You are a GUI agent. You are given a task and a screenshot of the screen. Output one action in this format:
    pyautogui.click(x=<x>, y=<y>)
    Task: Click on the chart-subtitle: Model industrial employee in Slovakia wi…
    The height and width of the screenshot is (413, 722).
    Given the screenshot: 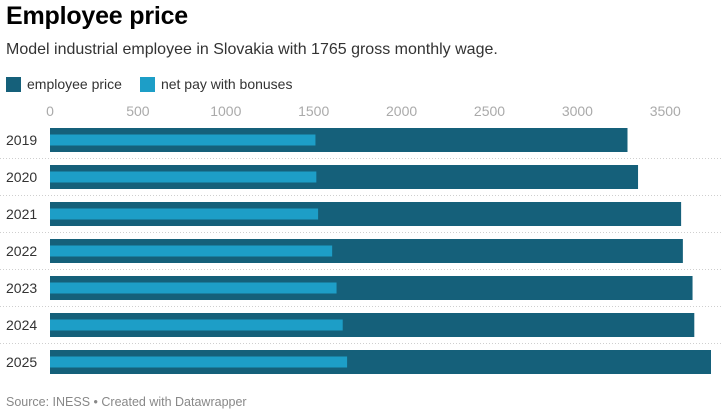 What is the action you would take?
    pyautogui.click(x=252, y=49)
    